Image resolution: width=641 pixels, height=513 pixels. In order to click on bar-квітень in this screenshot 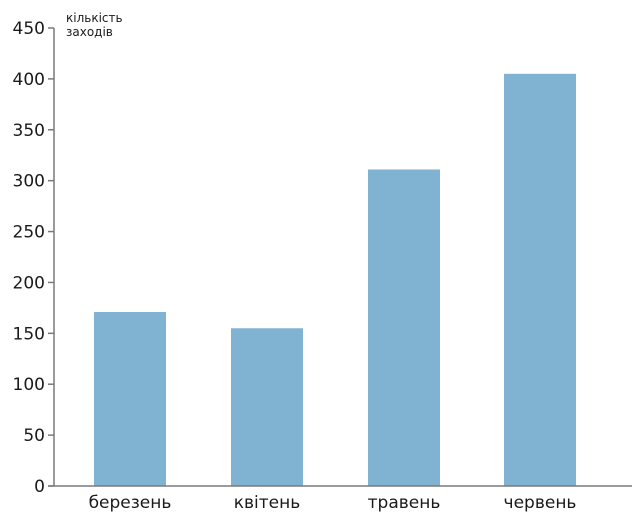, I will do `click(267, 407)`.